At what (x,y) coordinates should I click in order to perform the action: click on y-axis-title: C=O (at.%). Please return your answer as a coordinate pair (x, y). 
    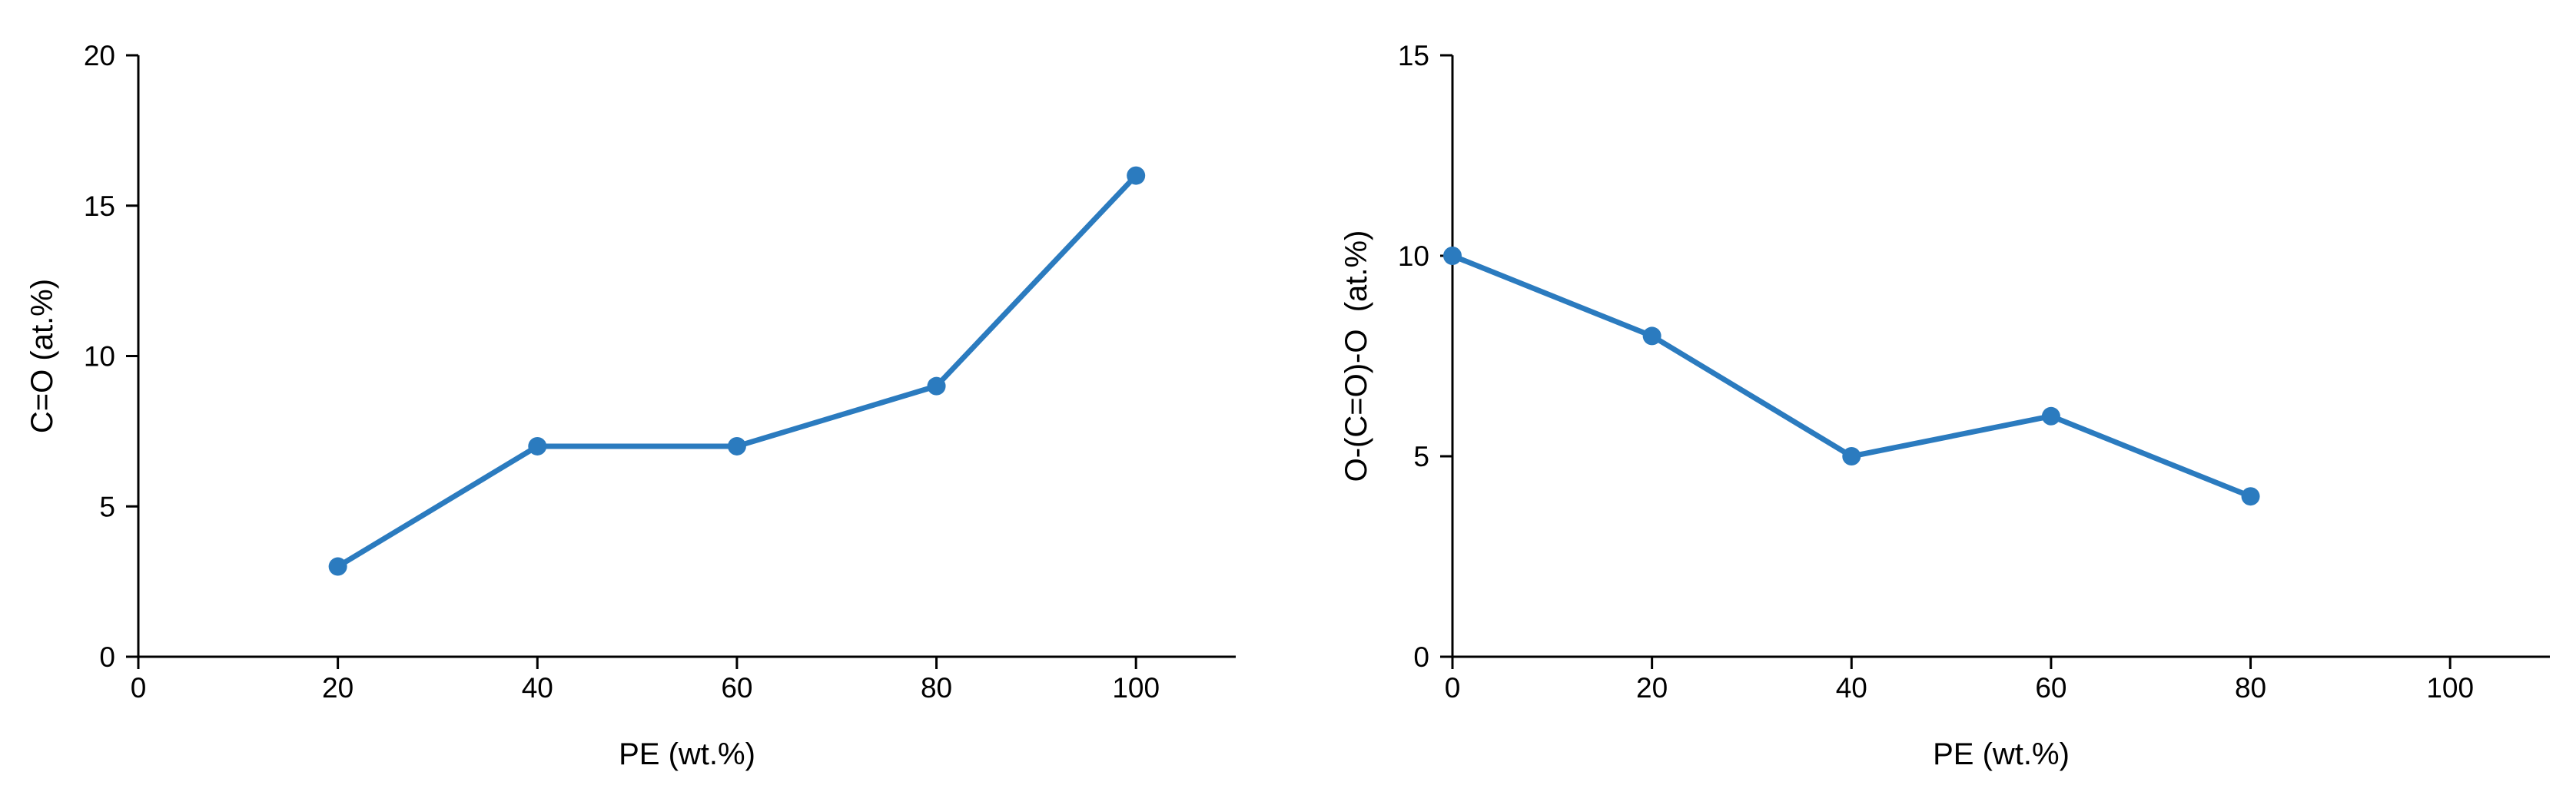
    Looking at the image, I should click on (42, 356).